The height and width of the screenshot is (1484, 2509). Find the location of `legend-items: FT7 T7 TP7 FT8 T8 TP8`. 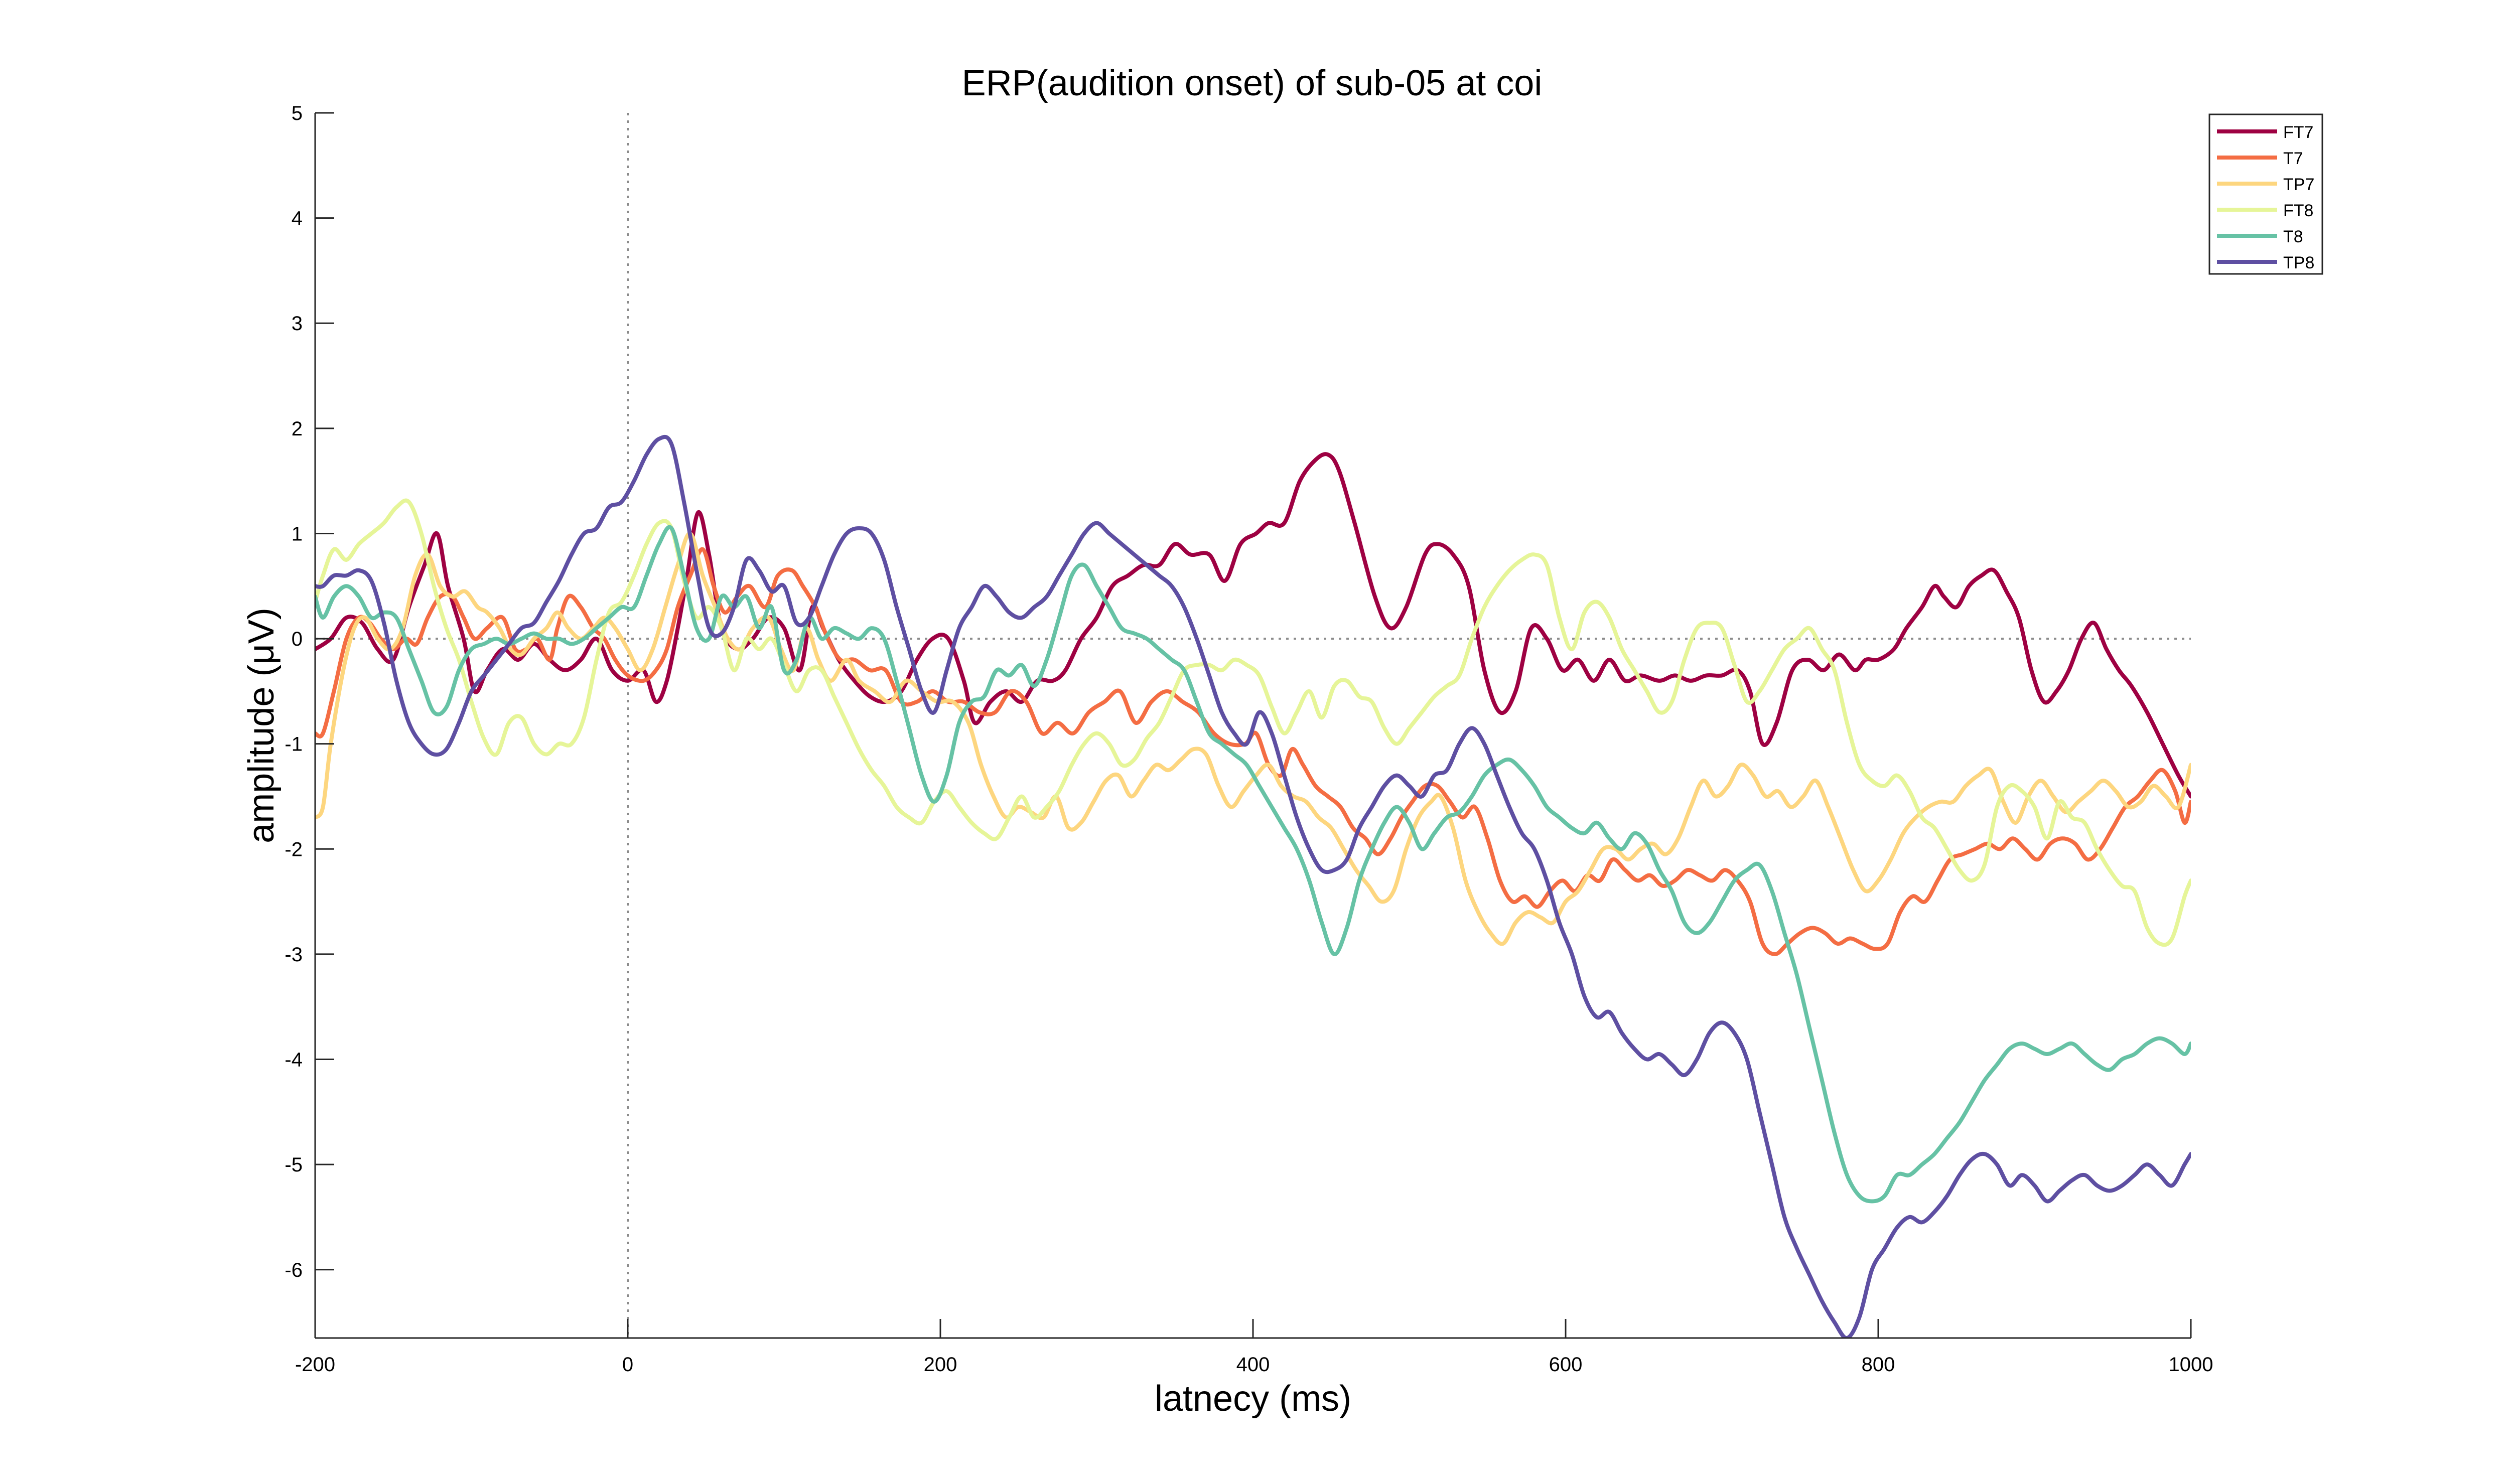

legend-items: FT7 T7 TP7 FT8 T8 TP8 is located at coordinates (2265, 198).